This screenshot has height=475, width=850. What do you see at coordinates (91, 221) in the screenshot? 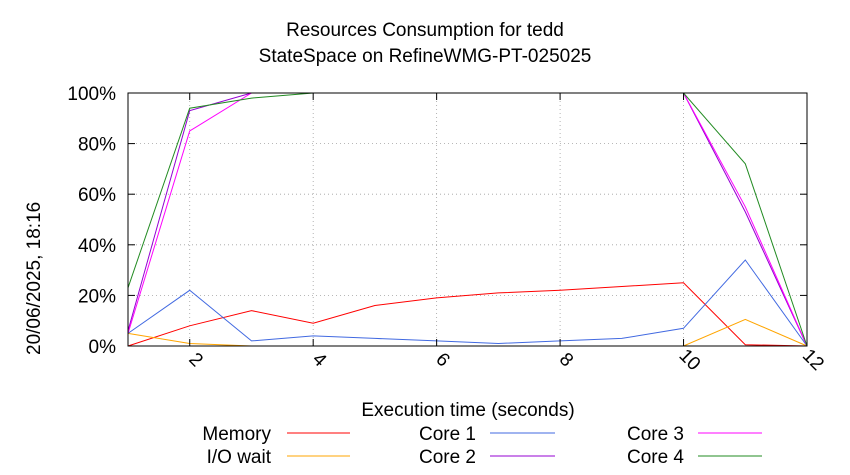
I see `y-tick-labels: 0% 20% 40% 60% 80% 100%` at bounding box center [91, 221].